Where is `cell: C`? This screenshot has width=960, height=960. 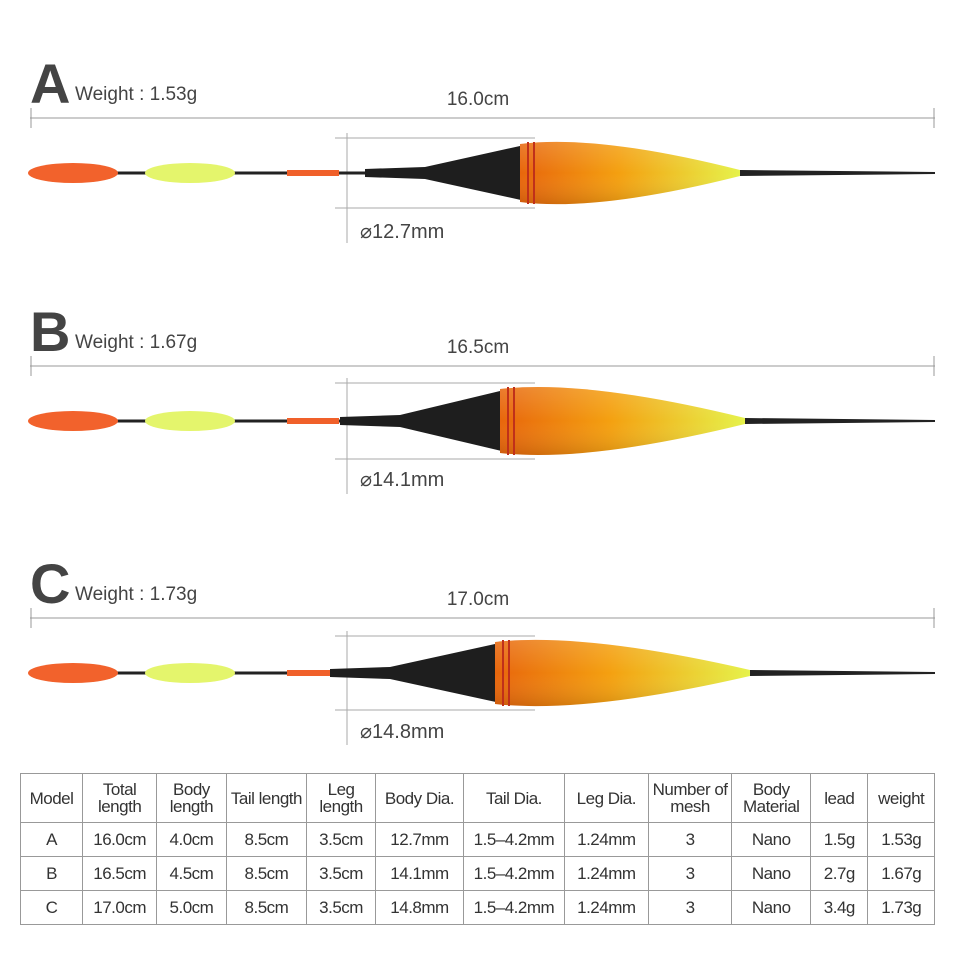 cell: C is located at coordinates (51, 907).